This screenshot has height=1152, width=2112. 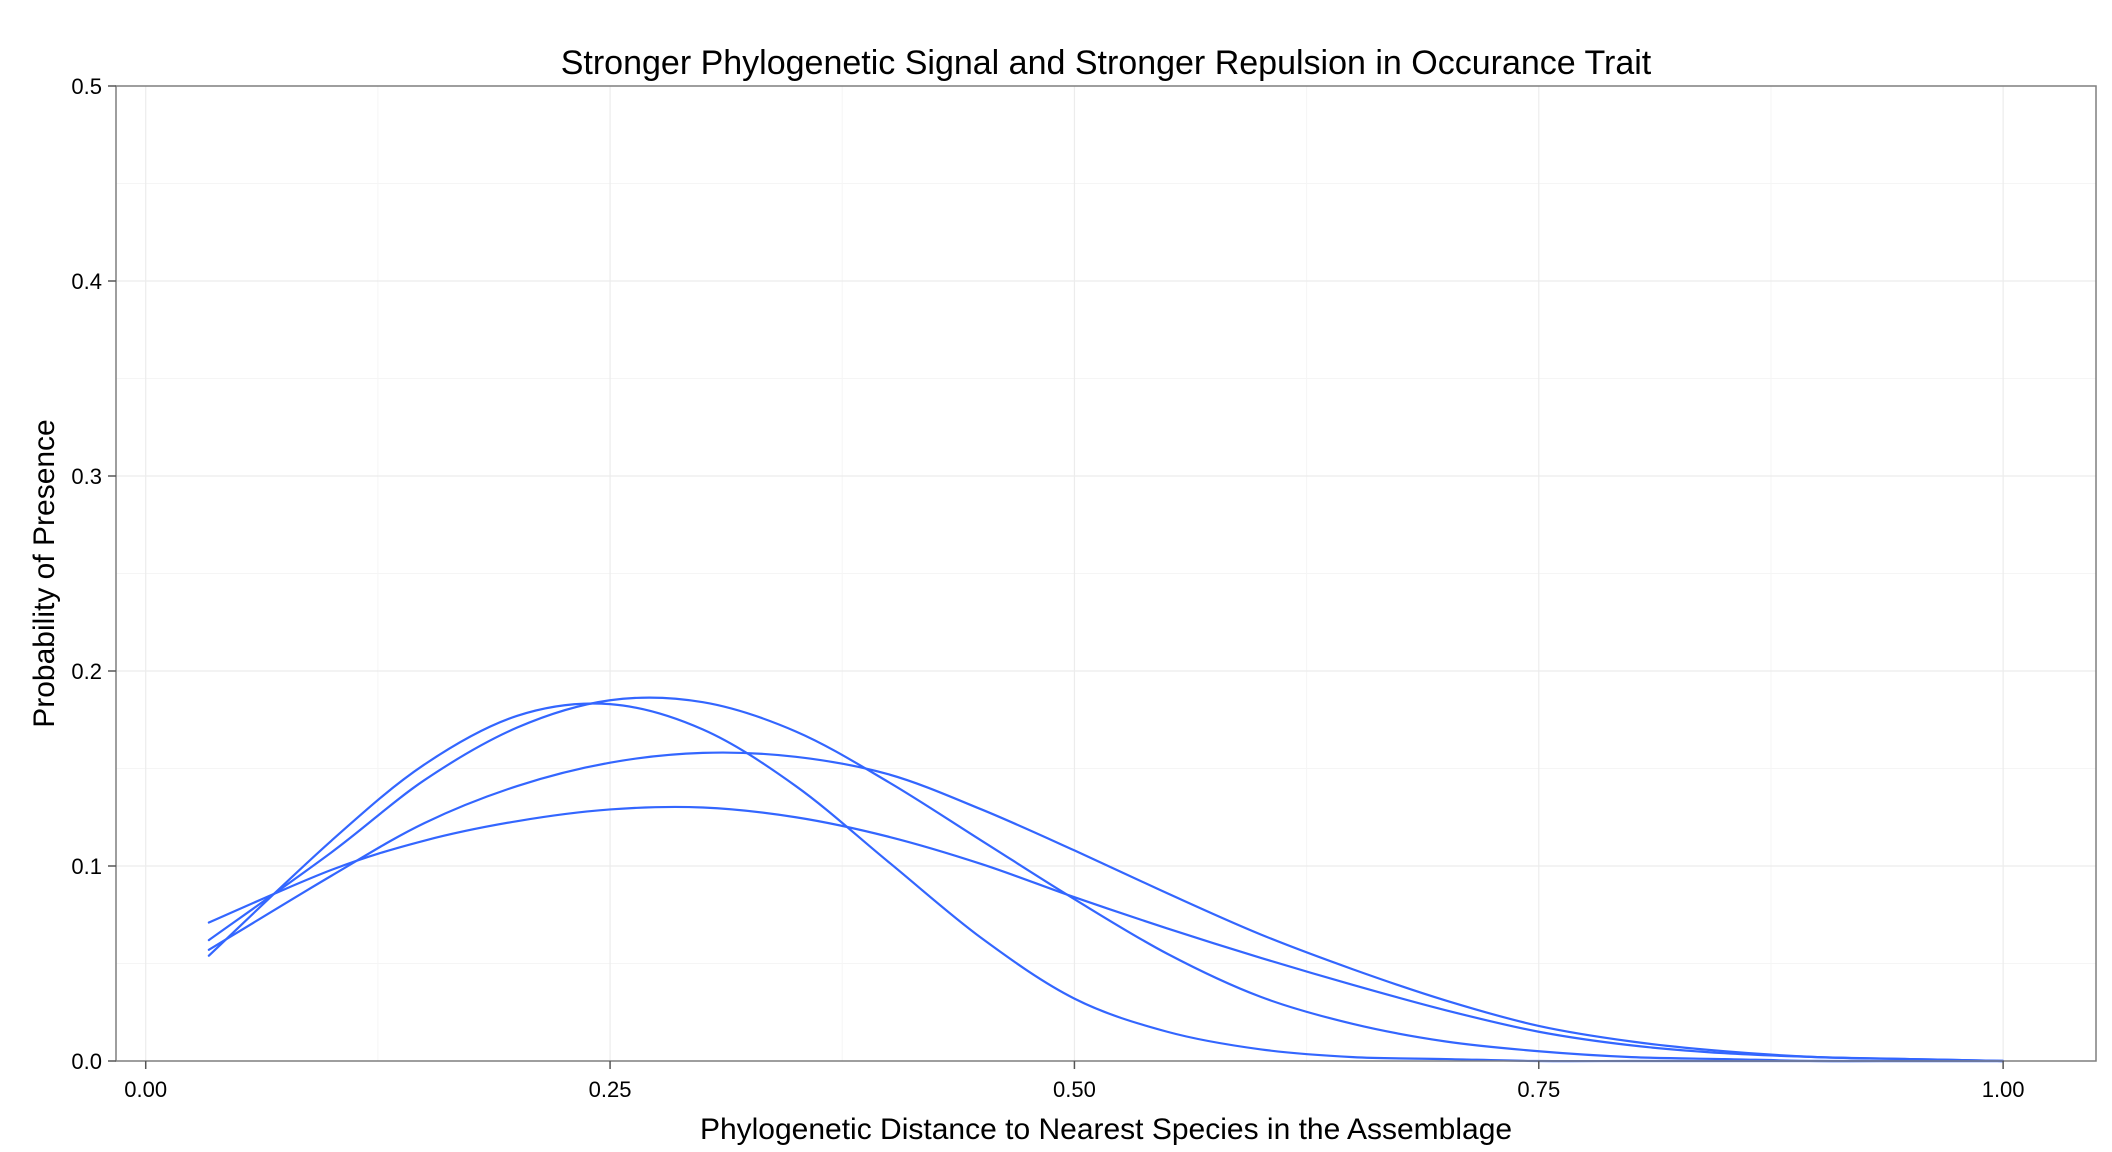 What do you see at coordinates (145, 1089) in the screenshot?
I see `x-tick-label: 0.00` at bounding box center [145, 1089].